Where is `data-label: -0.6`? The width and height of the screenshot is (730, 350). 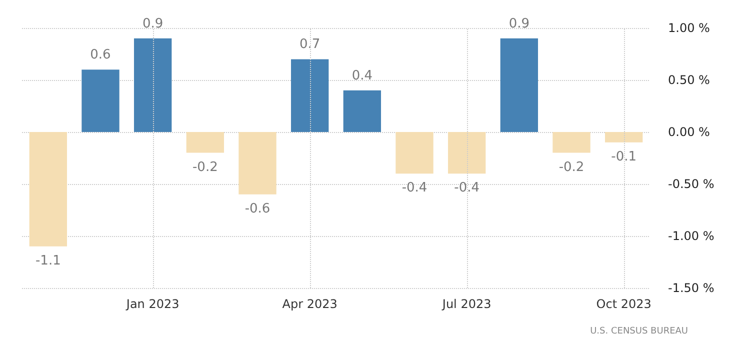 data-label: -0.6 is located at coordinates (257, 208).